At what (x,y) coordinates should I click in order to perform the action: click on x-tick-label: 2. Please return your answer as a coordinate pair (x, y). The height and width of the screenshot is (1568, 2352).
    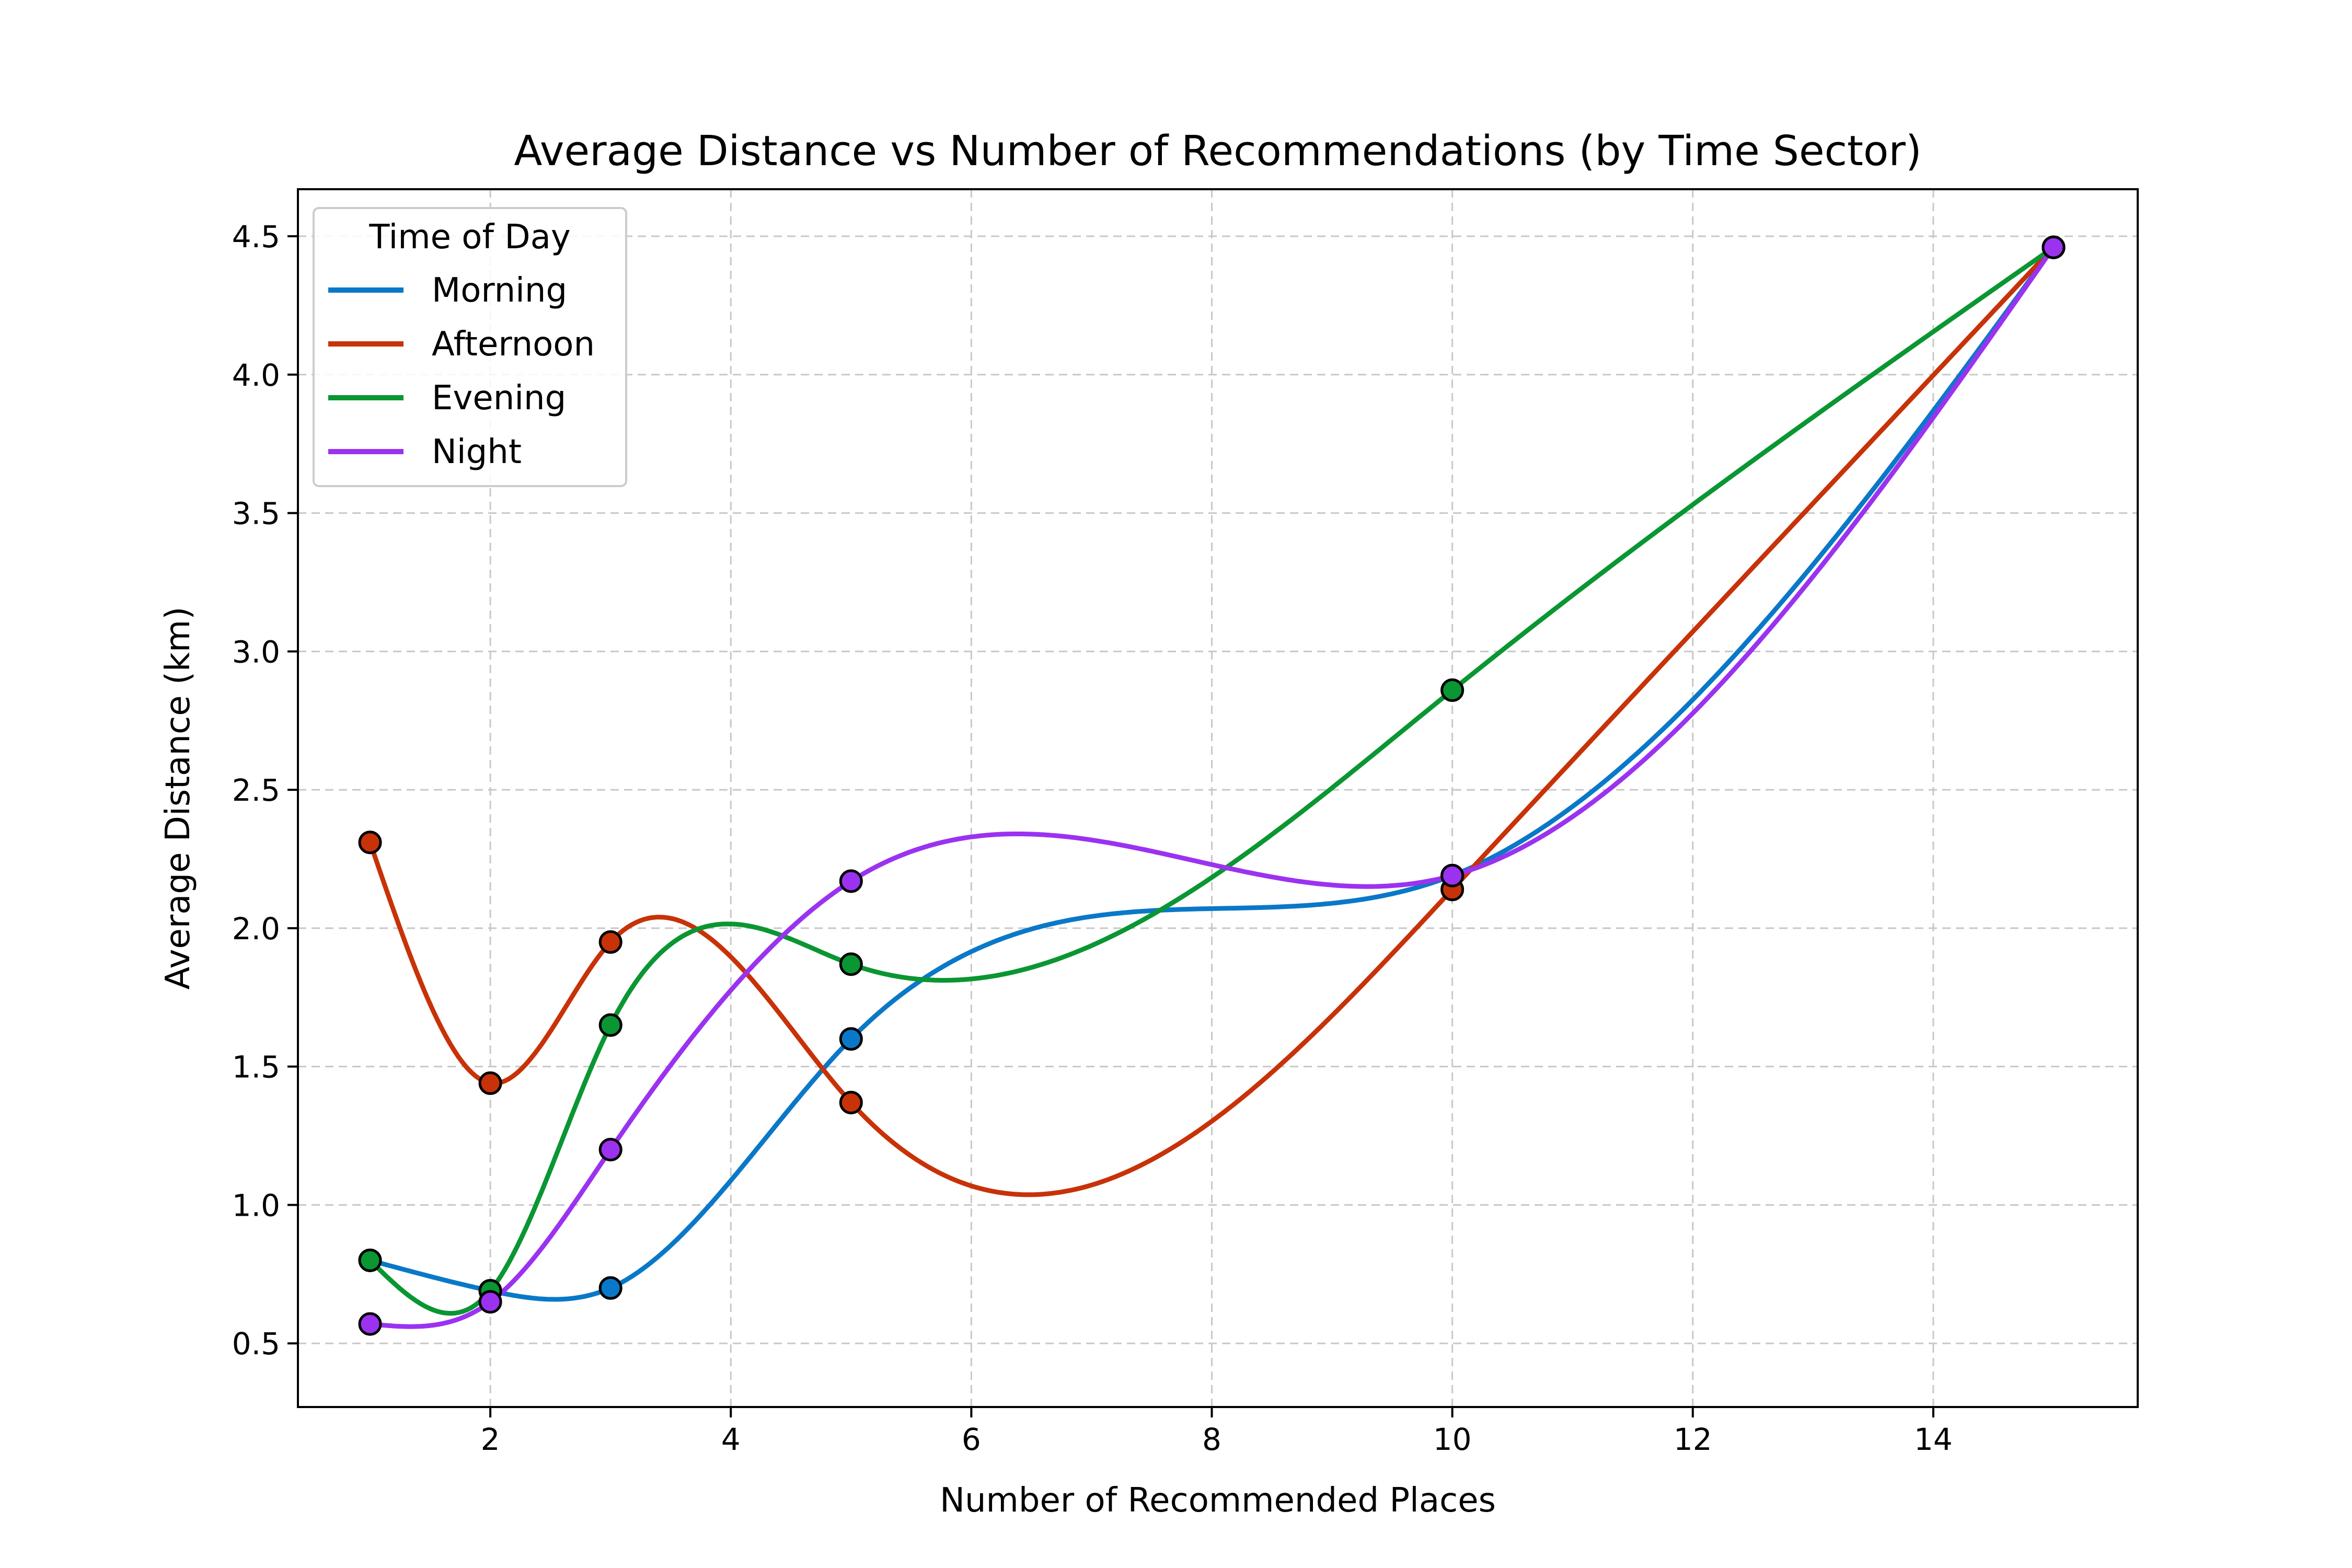
    Looking at the image, I should click on (490, 1439).